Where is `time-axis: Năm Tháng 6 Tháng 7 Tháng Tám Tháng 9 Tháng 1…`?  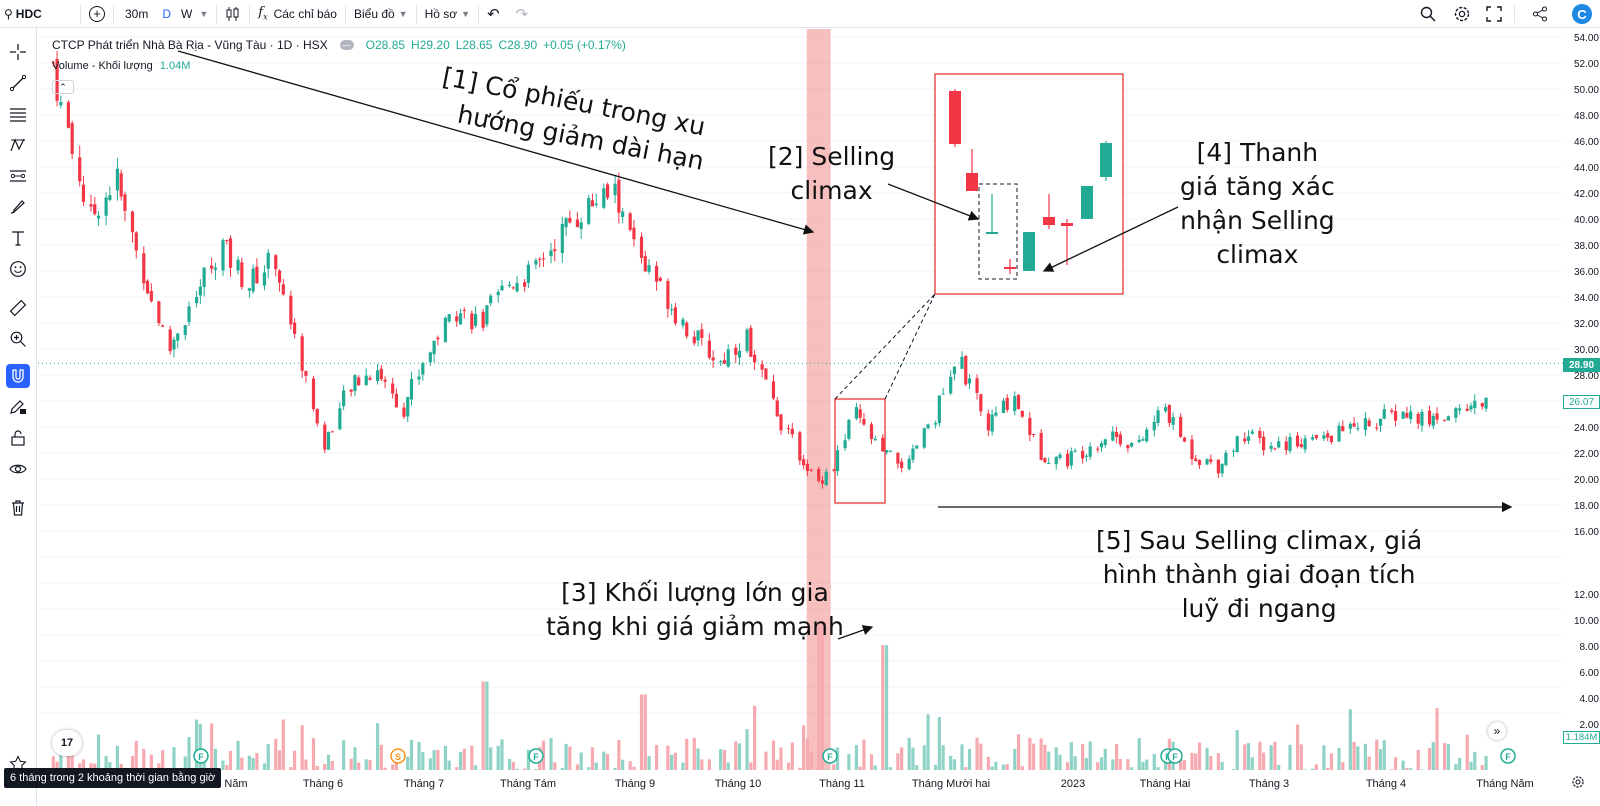 time-axis: Năm Tháng 6 Tháng 7 Tháng Tám Tháng 9 Tháng 1… is located at coordinates (800, 782).